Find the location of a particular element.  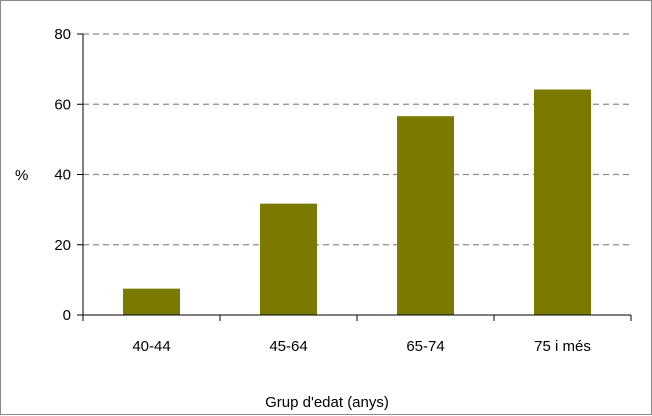

x-tick-label: 65-74 is located at coordinates (425, 346).